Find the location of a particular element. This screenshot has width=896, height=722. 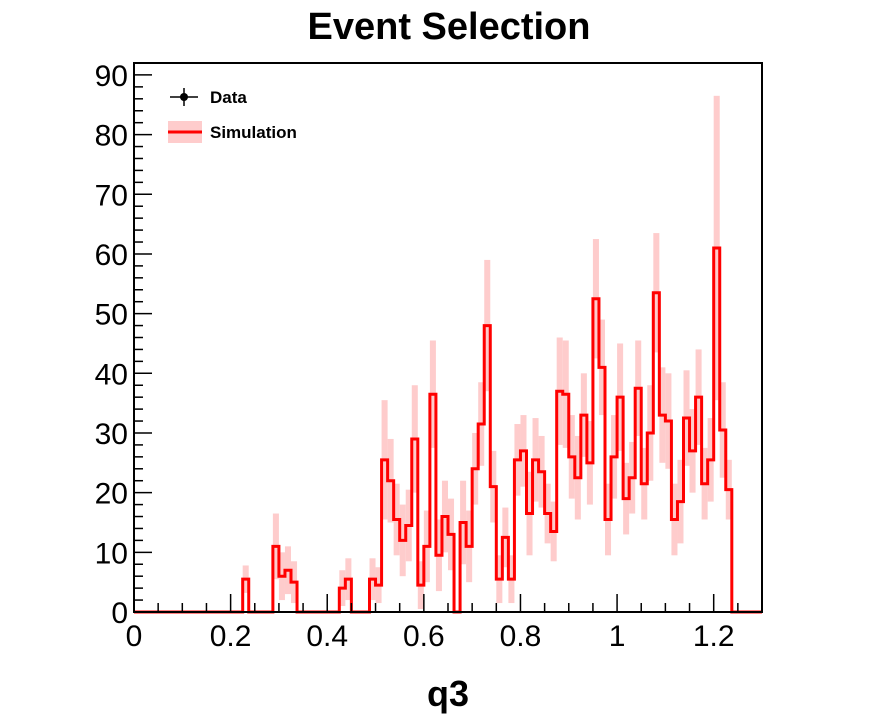

y-tick-label: 70 is located at coordinates (111, 195).